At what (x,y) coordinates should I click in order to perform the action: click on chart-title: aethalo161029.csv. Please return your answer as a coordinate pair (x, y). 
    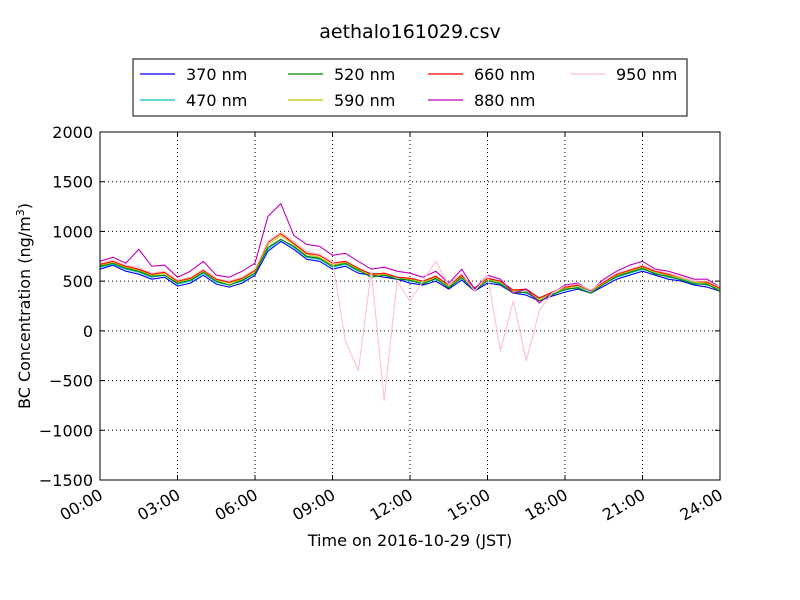
    Looking at the image, I should click on (410, 32).